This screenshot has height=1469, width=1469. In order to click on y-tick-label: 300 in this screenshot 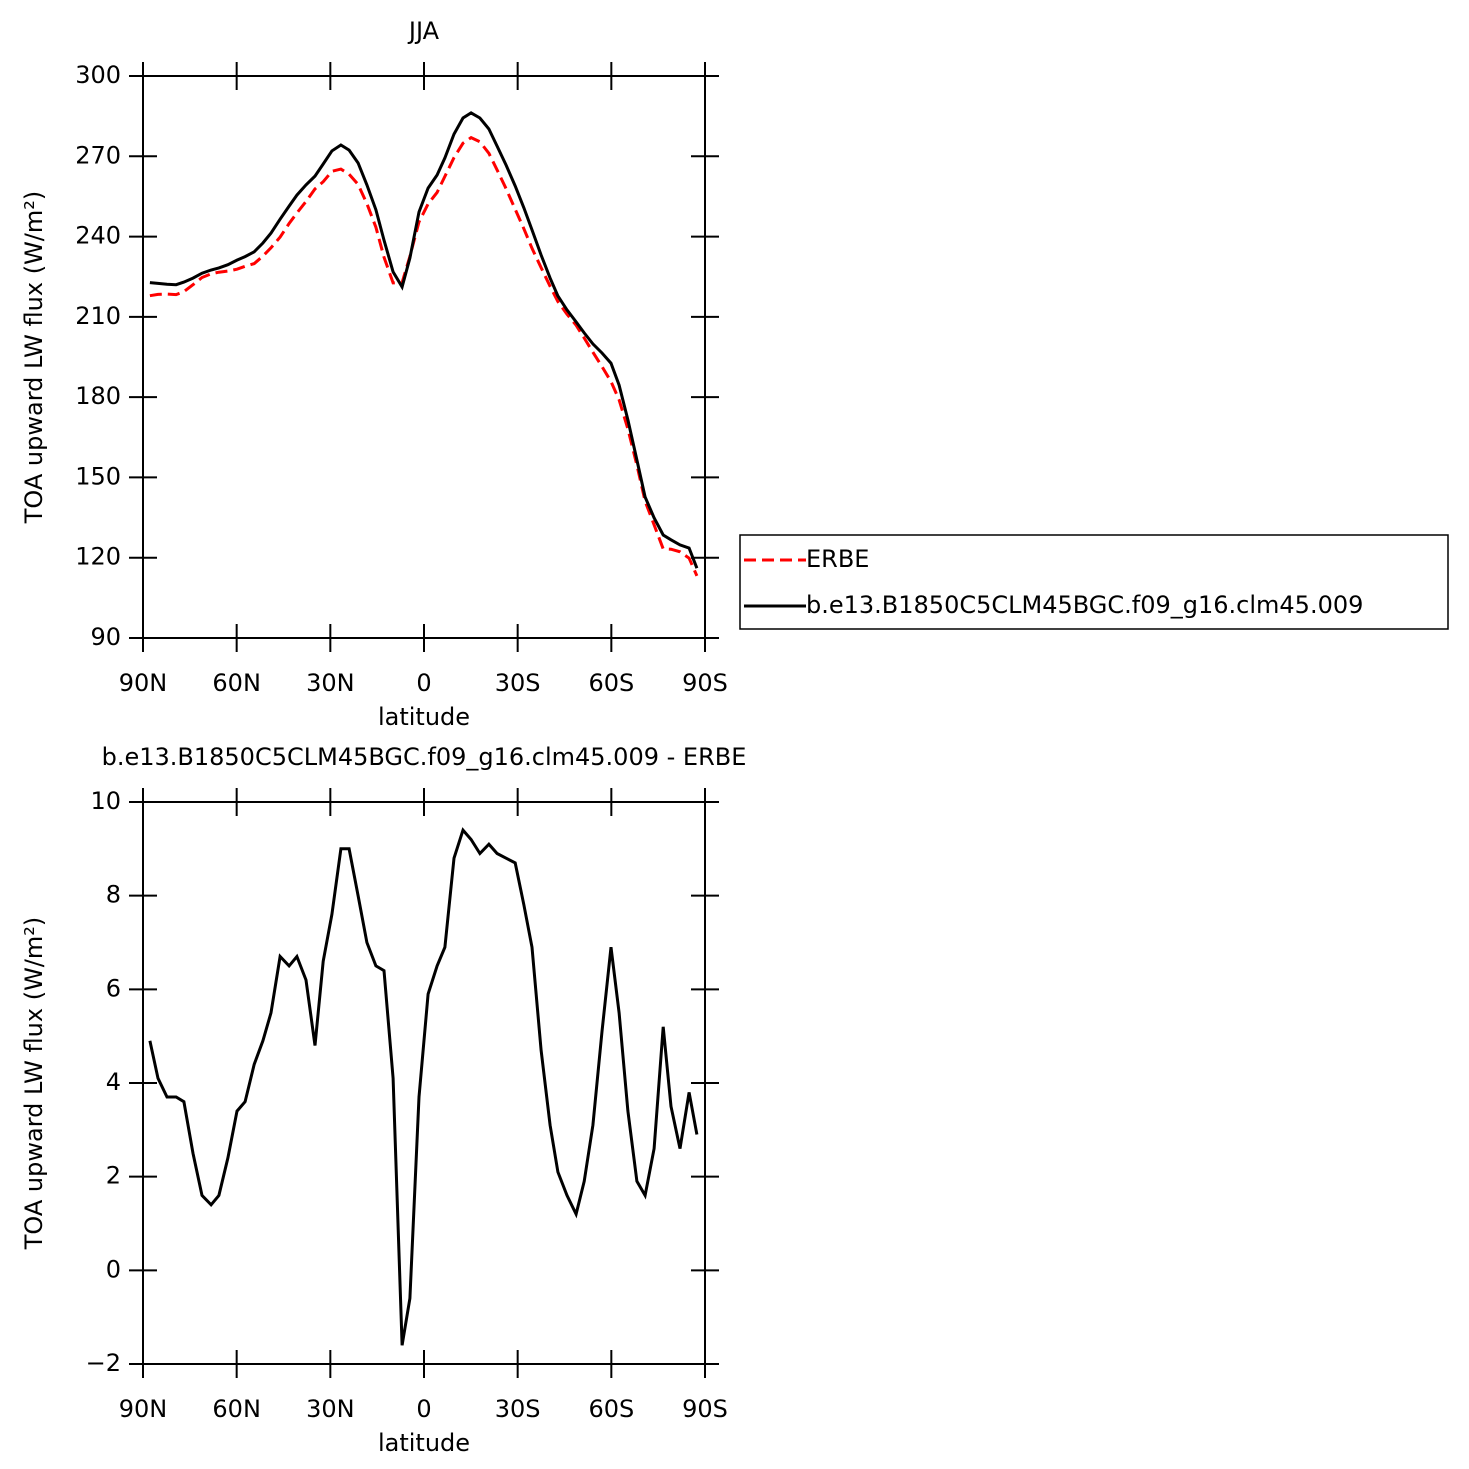, I will do `click(98, 75)`.